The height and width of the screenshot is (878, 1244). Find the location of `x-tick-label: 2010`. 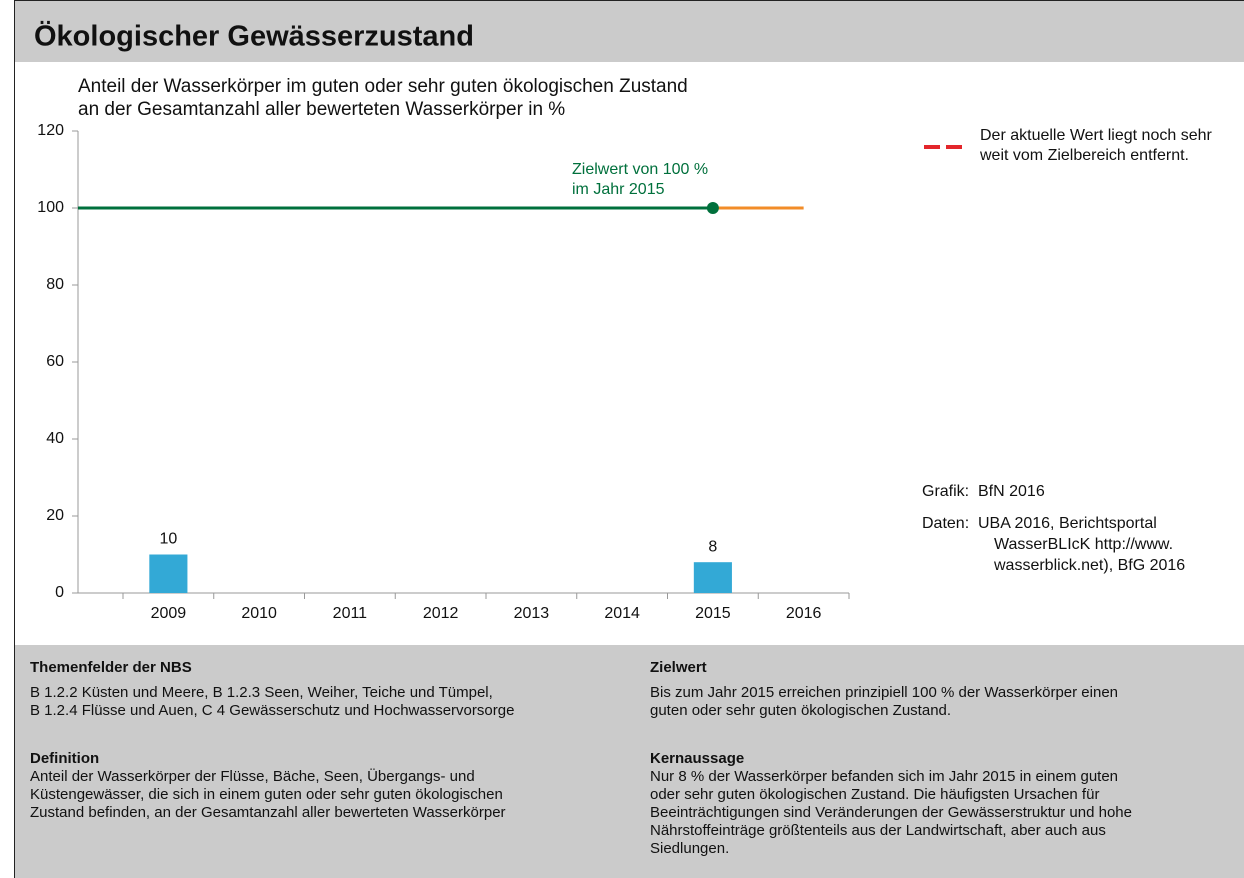

x-tick-label: 2010 is located at coordinates (259, 613).